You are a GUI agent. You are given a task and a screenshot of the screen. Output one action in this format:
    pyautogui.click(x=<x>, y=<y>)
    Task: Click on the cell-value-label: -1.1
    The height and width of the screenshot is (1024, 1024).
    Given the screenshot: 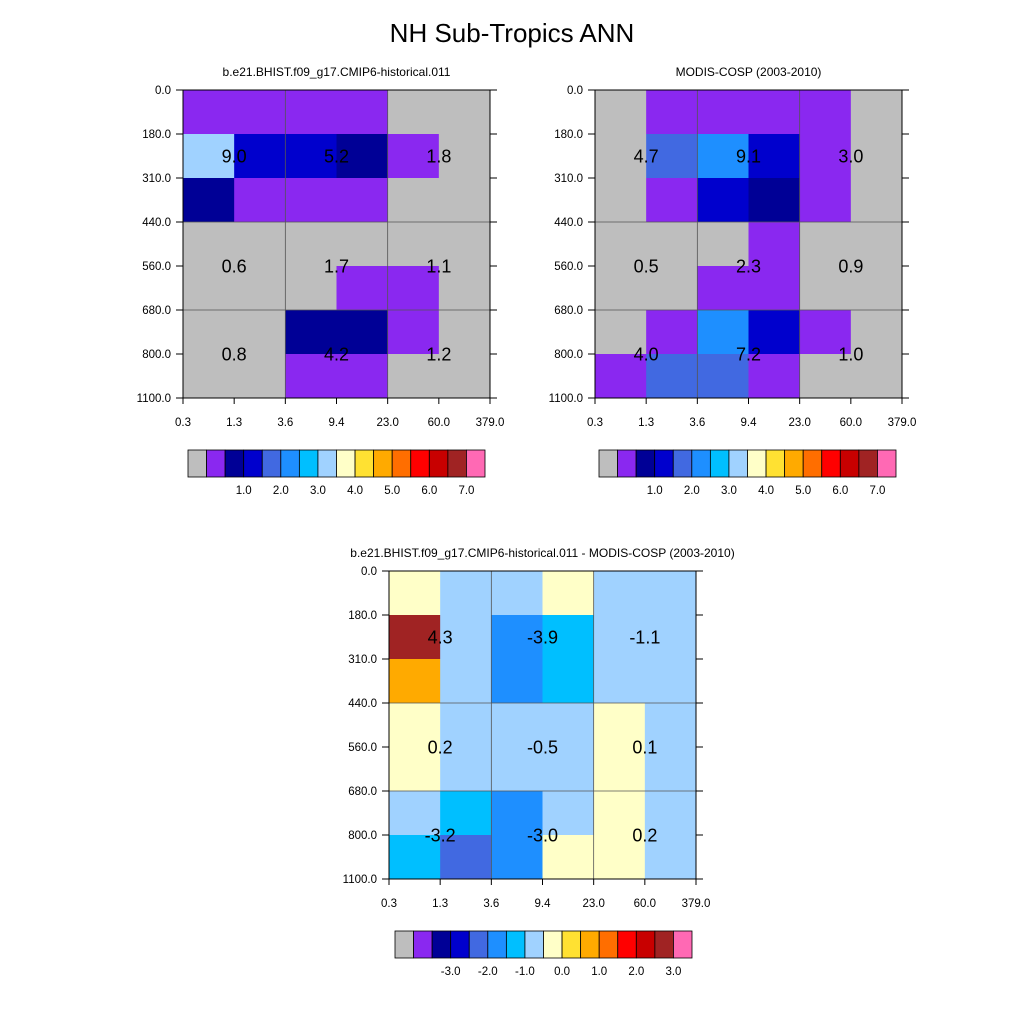 What is the action you would take?
    pyautogui.click(x=644, y=638)
    